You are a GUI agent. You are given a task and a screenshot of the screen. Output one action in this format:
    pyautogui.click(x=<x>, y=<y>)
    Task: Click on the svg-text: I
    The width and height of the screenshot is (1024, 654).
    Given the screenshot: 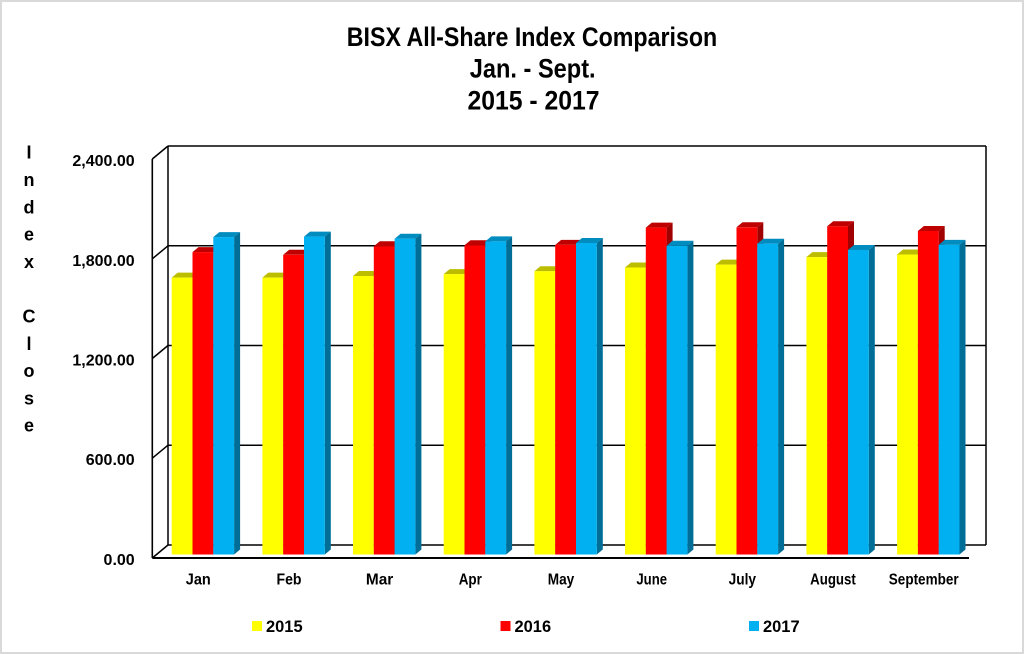 What is the action you would take?
    pyautogui.click(x=28, y=153)
    